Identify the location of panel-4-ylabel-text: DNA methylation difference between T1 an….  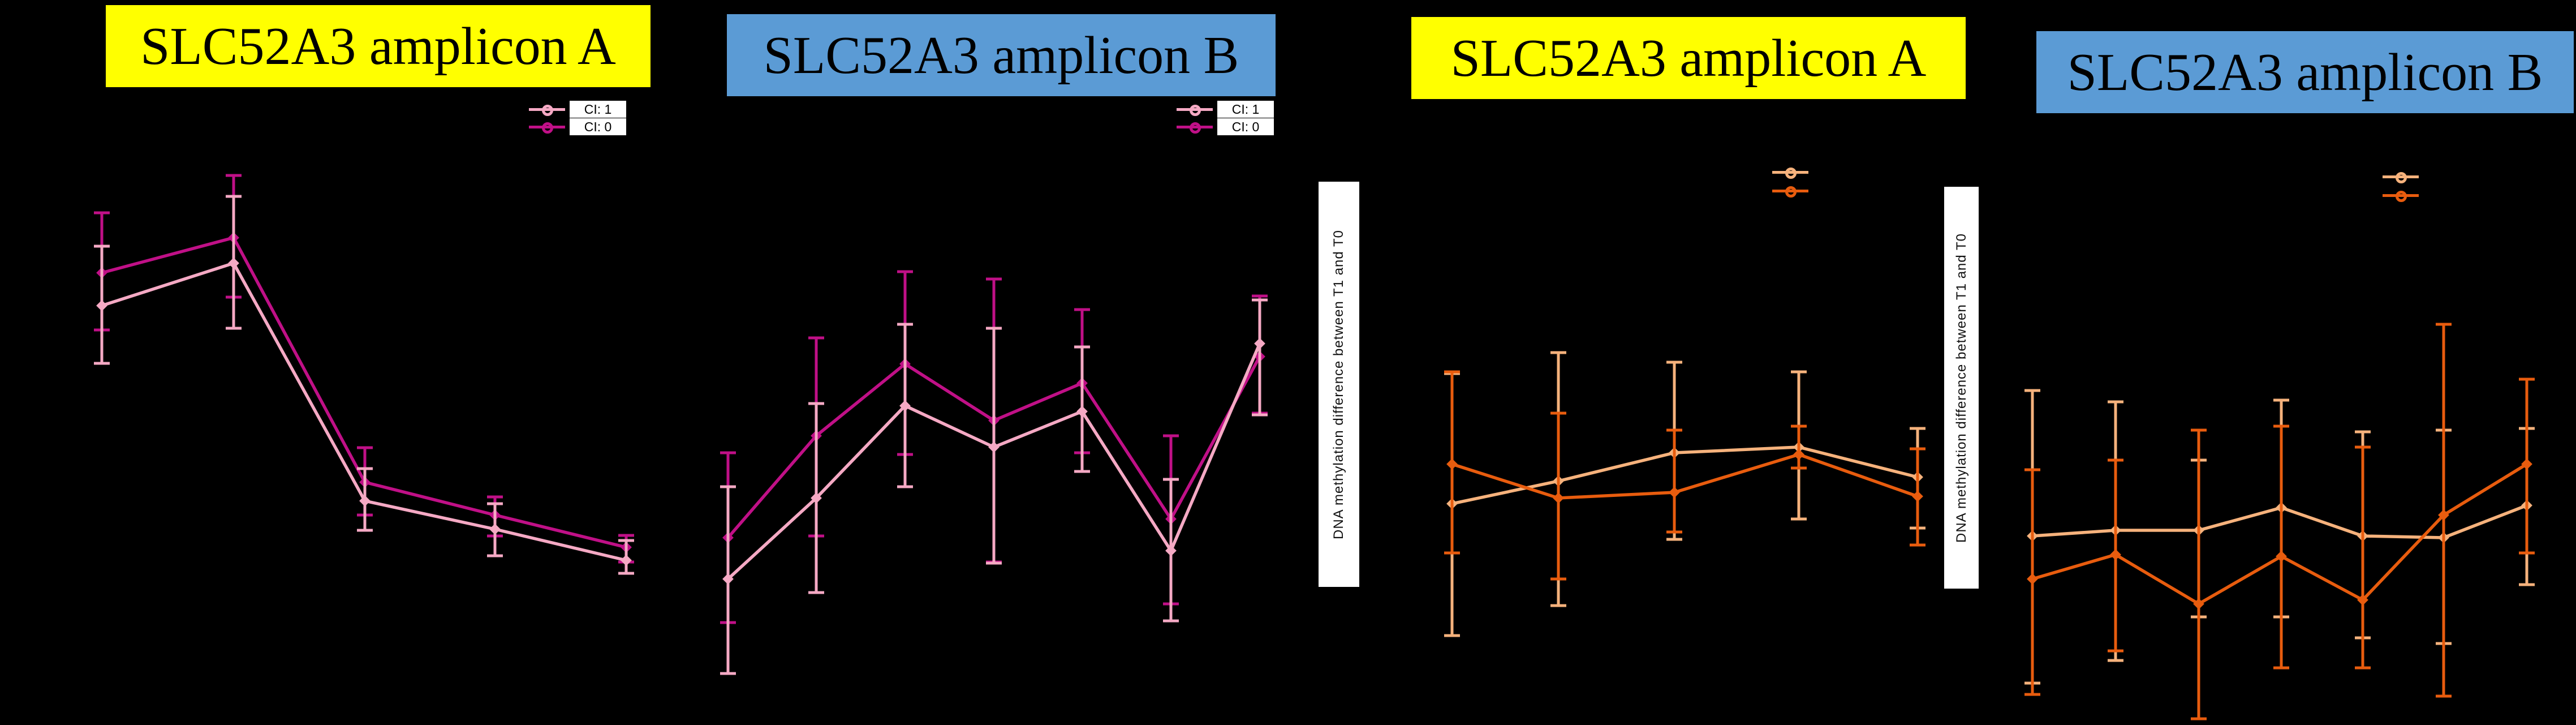
(1961, 388).